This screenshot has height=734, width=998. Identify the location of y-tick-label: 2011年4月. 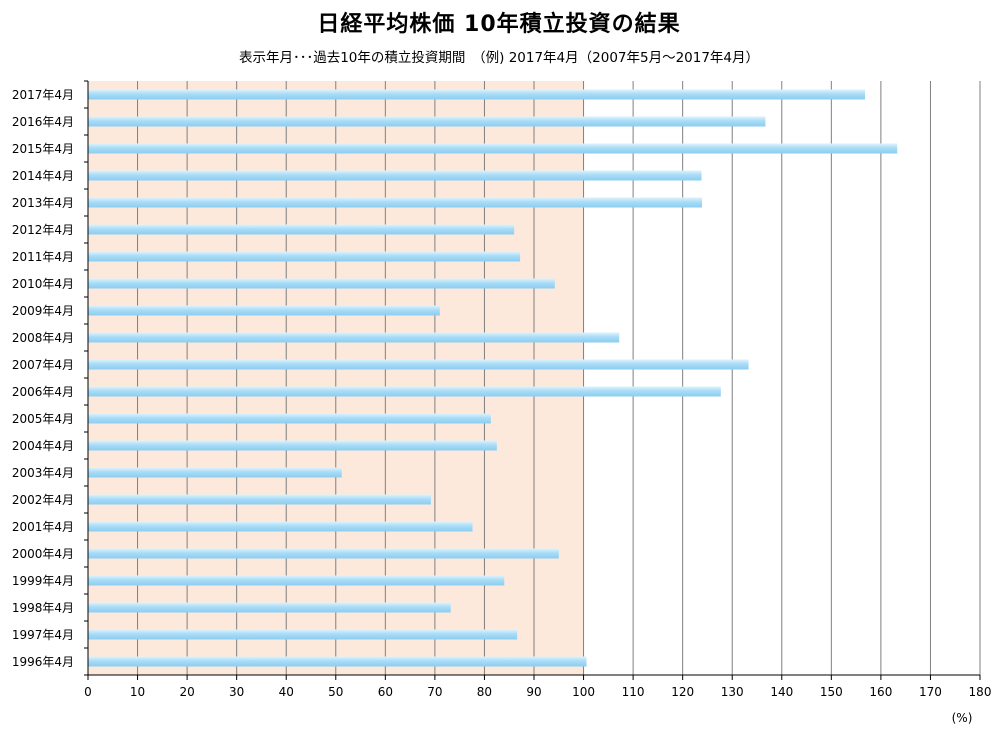
(43, 257).